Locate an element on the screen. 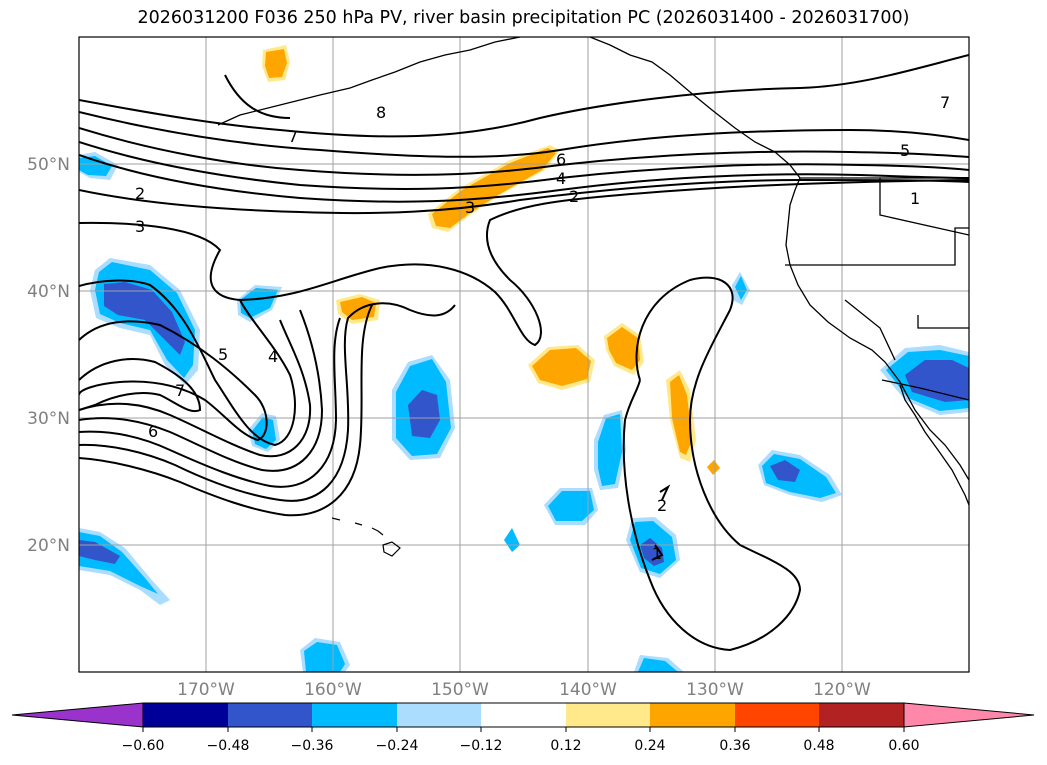 The image size is (1047, 765). west-coast is located at coordinates (877, 329).